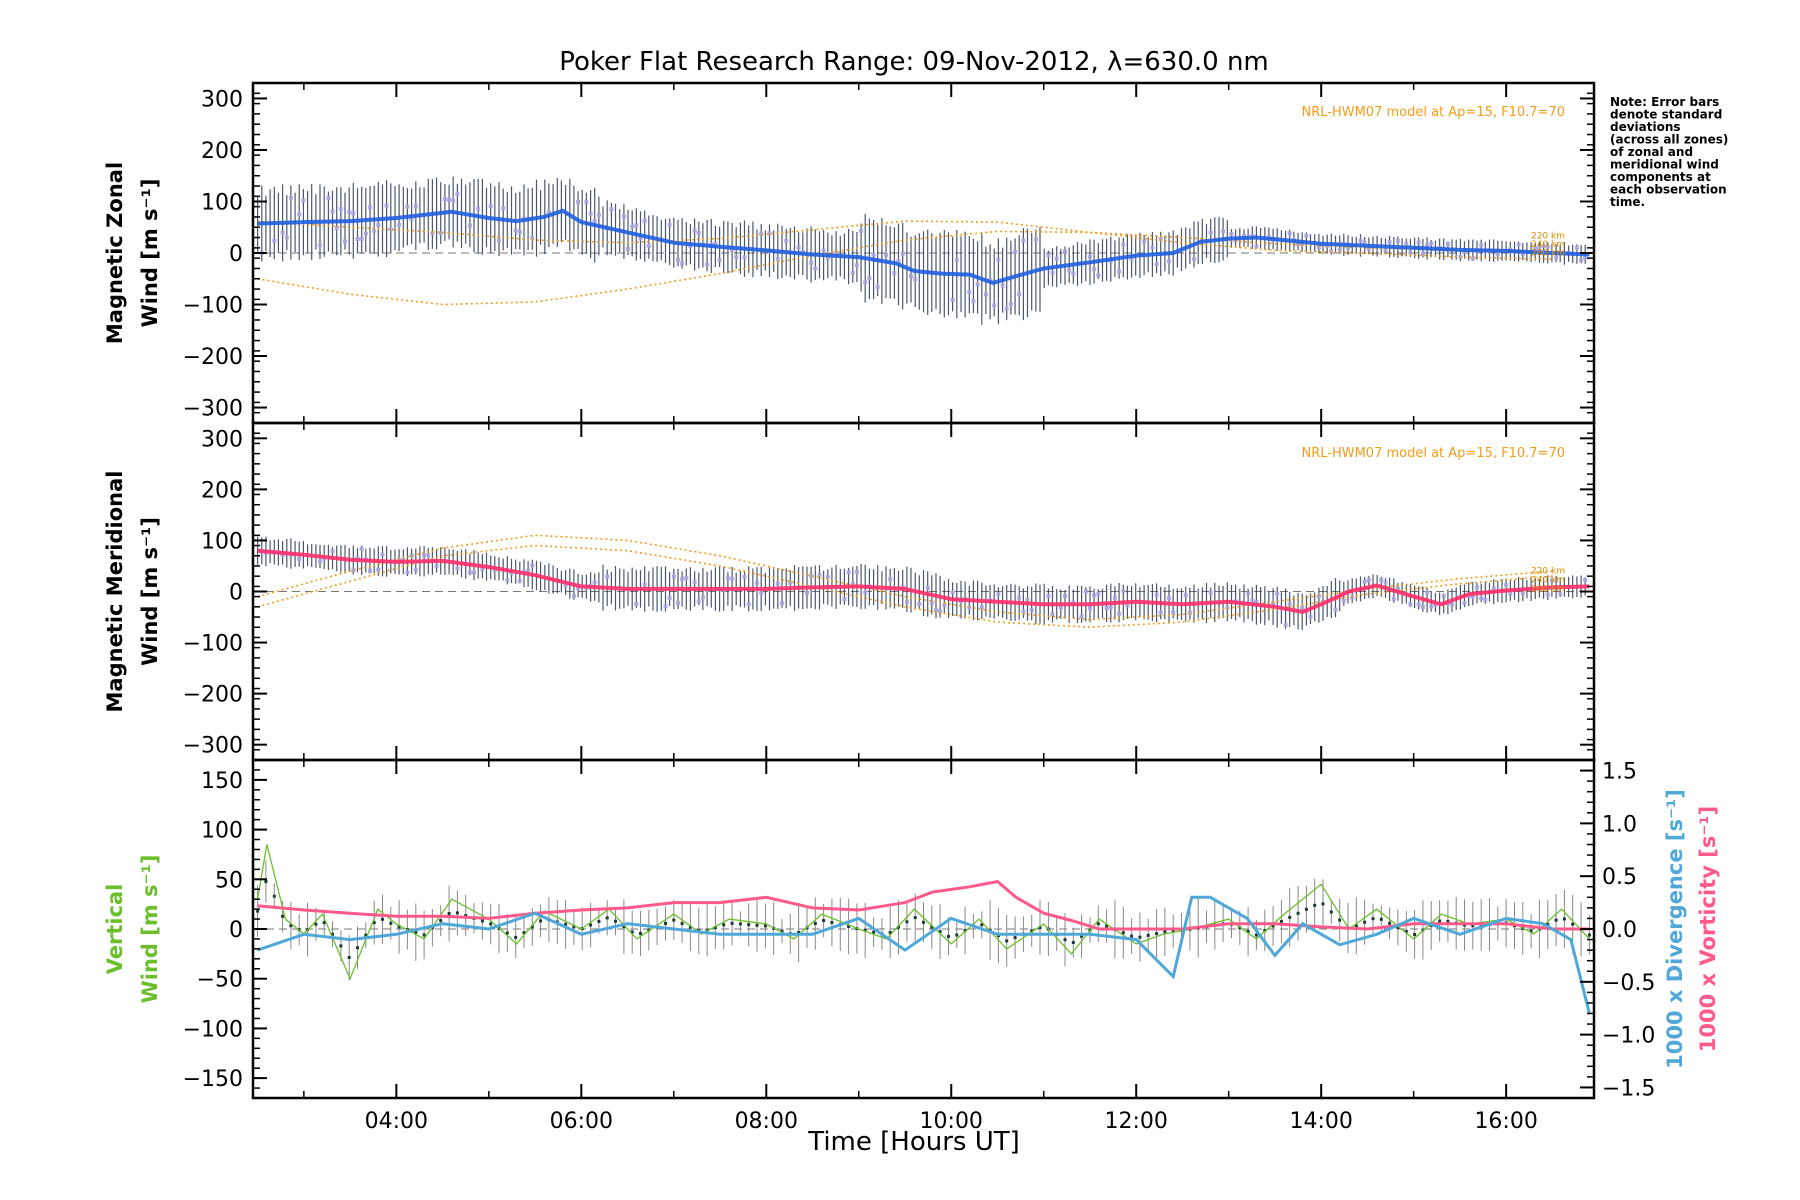 The width and height of the screenshot is (1800, 1200). What do you see at coordinates (951, 1121) in the screenshot?
I see `x-tick-label: 10:00` at bounding box center [951, 1121].